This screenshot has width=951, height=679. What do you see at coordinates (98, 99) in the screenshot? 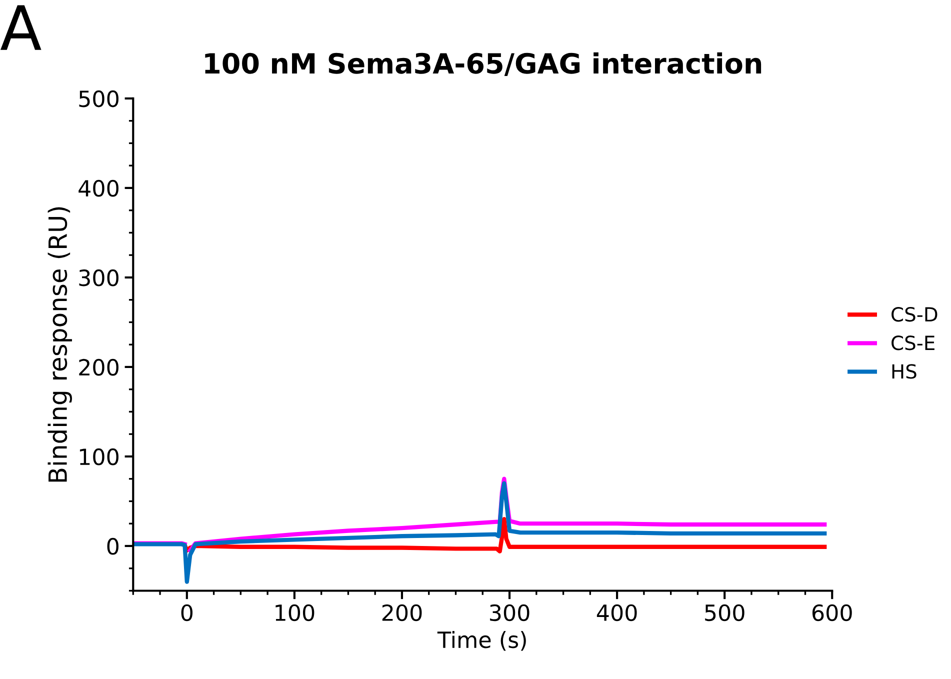
I see `y-tick-label: 500` at bounding box center [98, 99].